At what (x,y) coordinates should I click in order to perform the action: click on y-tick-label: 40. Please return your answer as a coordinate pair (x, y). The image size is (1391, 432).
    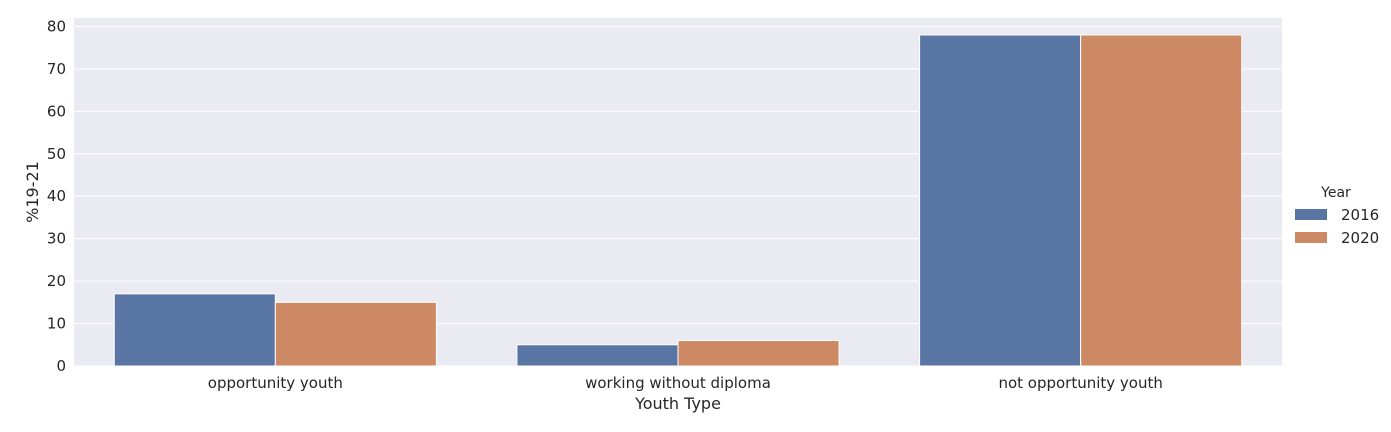
    Looking at the image, I should click on (56, 196).